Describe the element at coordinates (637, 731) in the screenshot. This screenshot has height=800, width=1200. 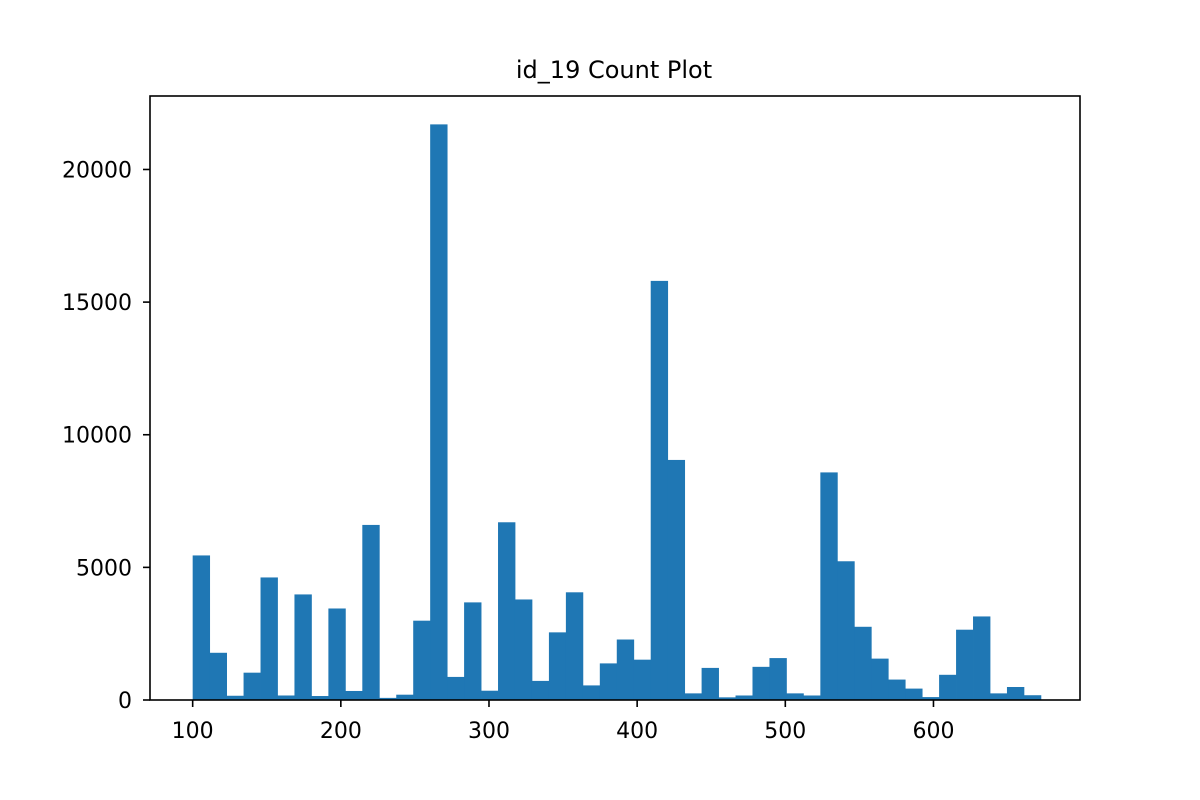
I see `x-tick-label: 400` at that location.